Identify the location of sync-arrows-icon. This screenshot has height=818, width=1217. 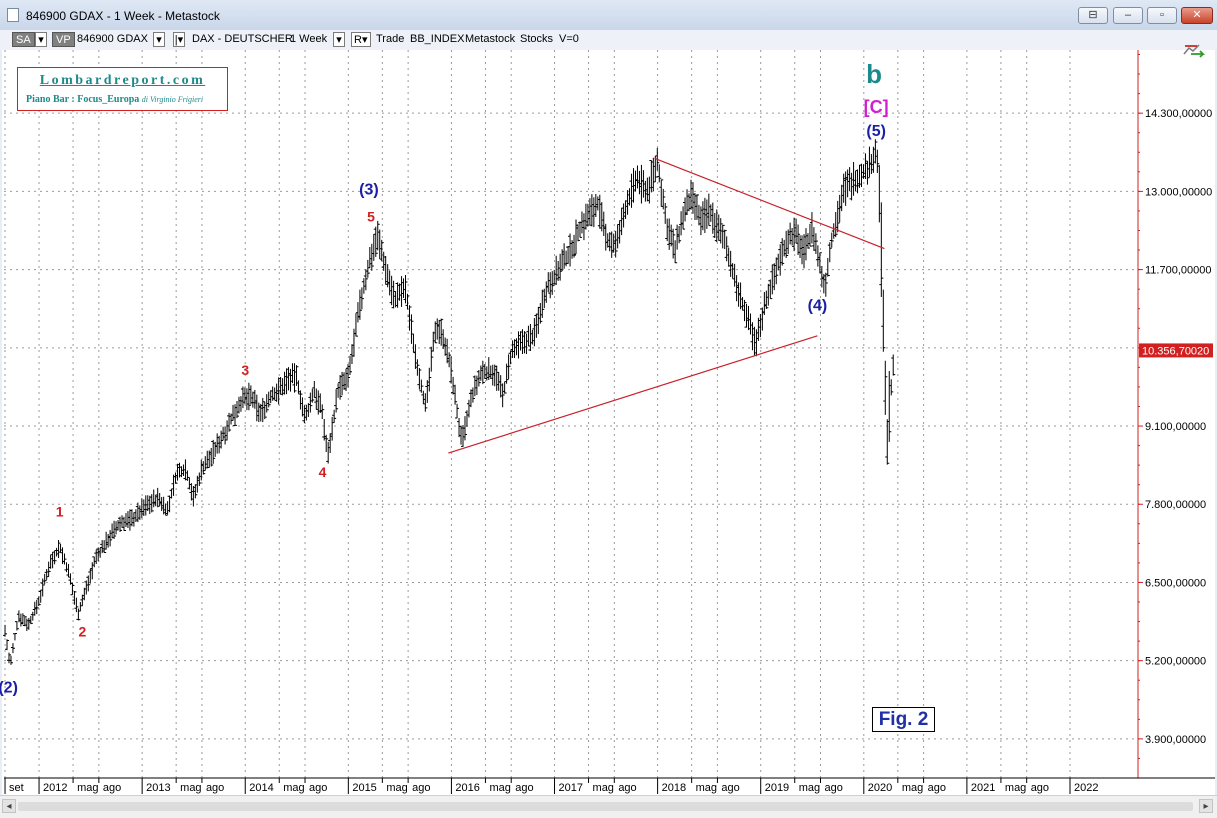
(1194, 50).